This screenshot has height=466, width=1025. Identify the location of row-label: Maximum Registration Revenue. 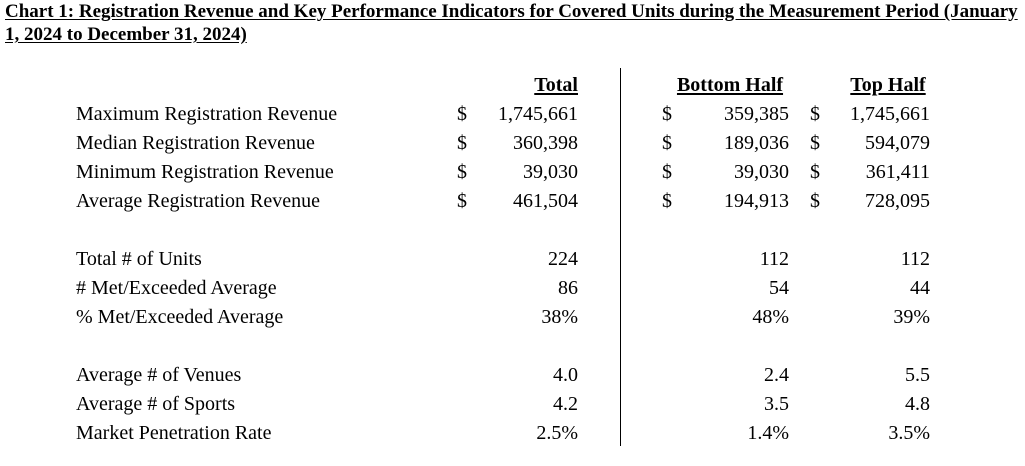
(207, 114).